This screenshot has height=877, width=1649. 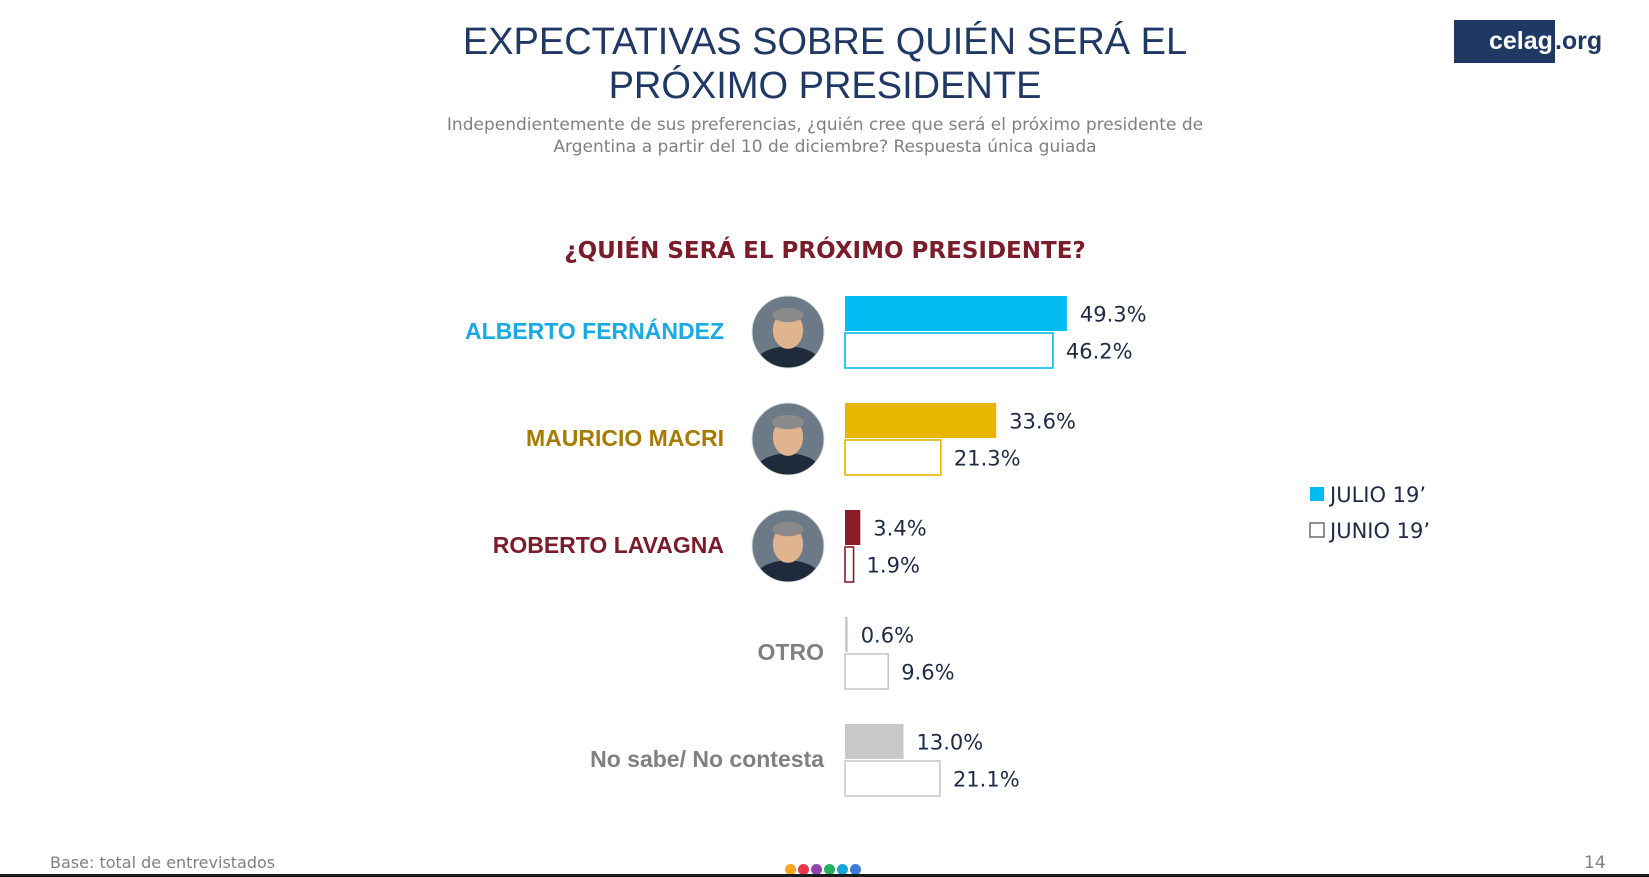 I want to click on data-label-otro-junio-19: 9.6%, so click(x=927, y=673).